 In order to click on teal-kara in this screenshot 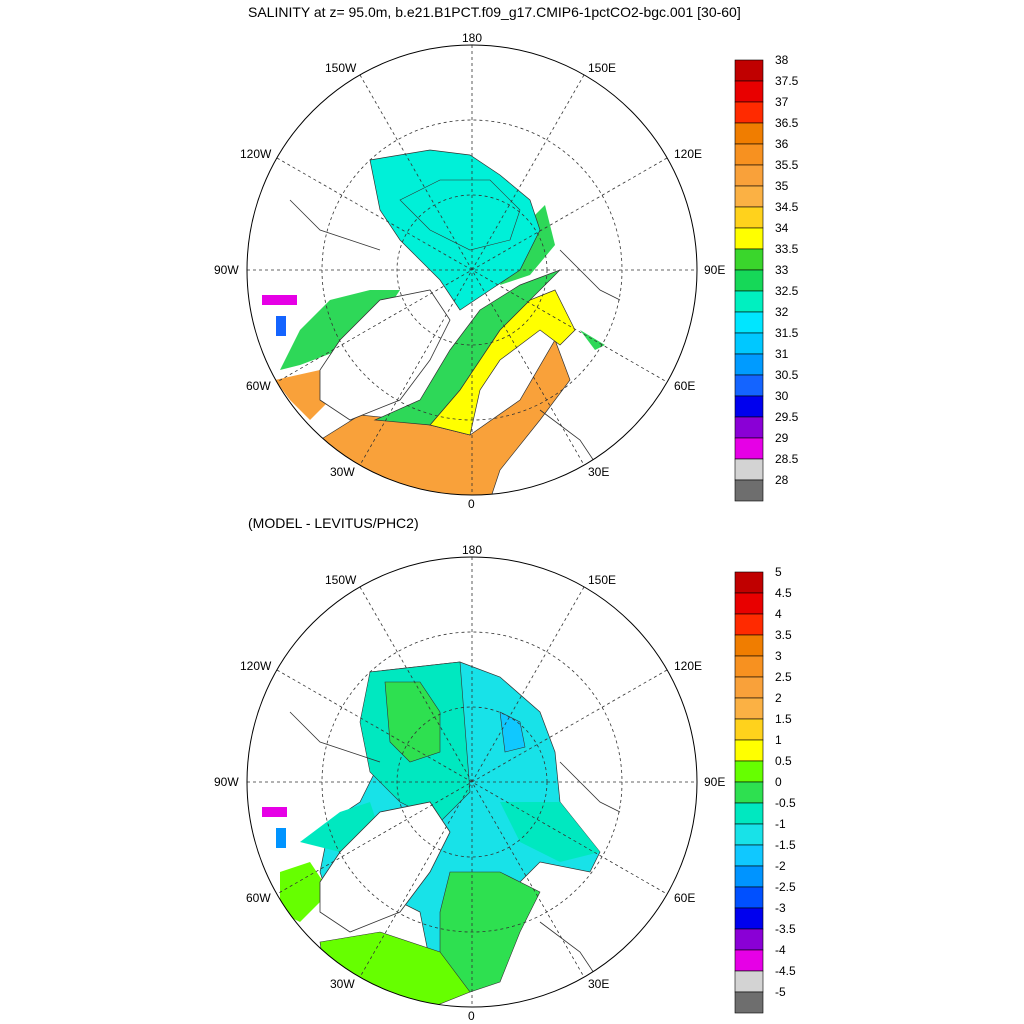, I will do `click(550, 832)`.